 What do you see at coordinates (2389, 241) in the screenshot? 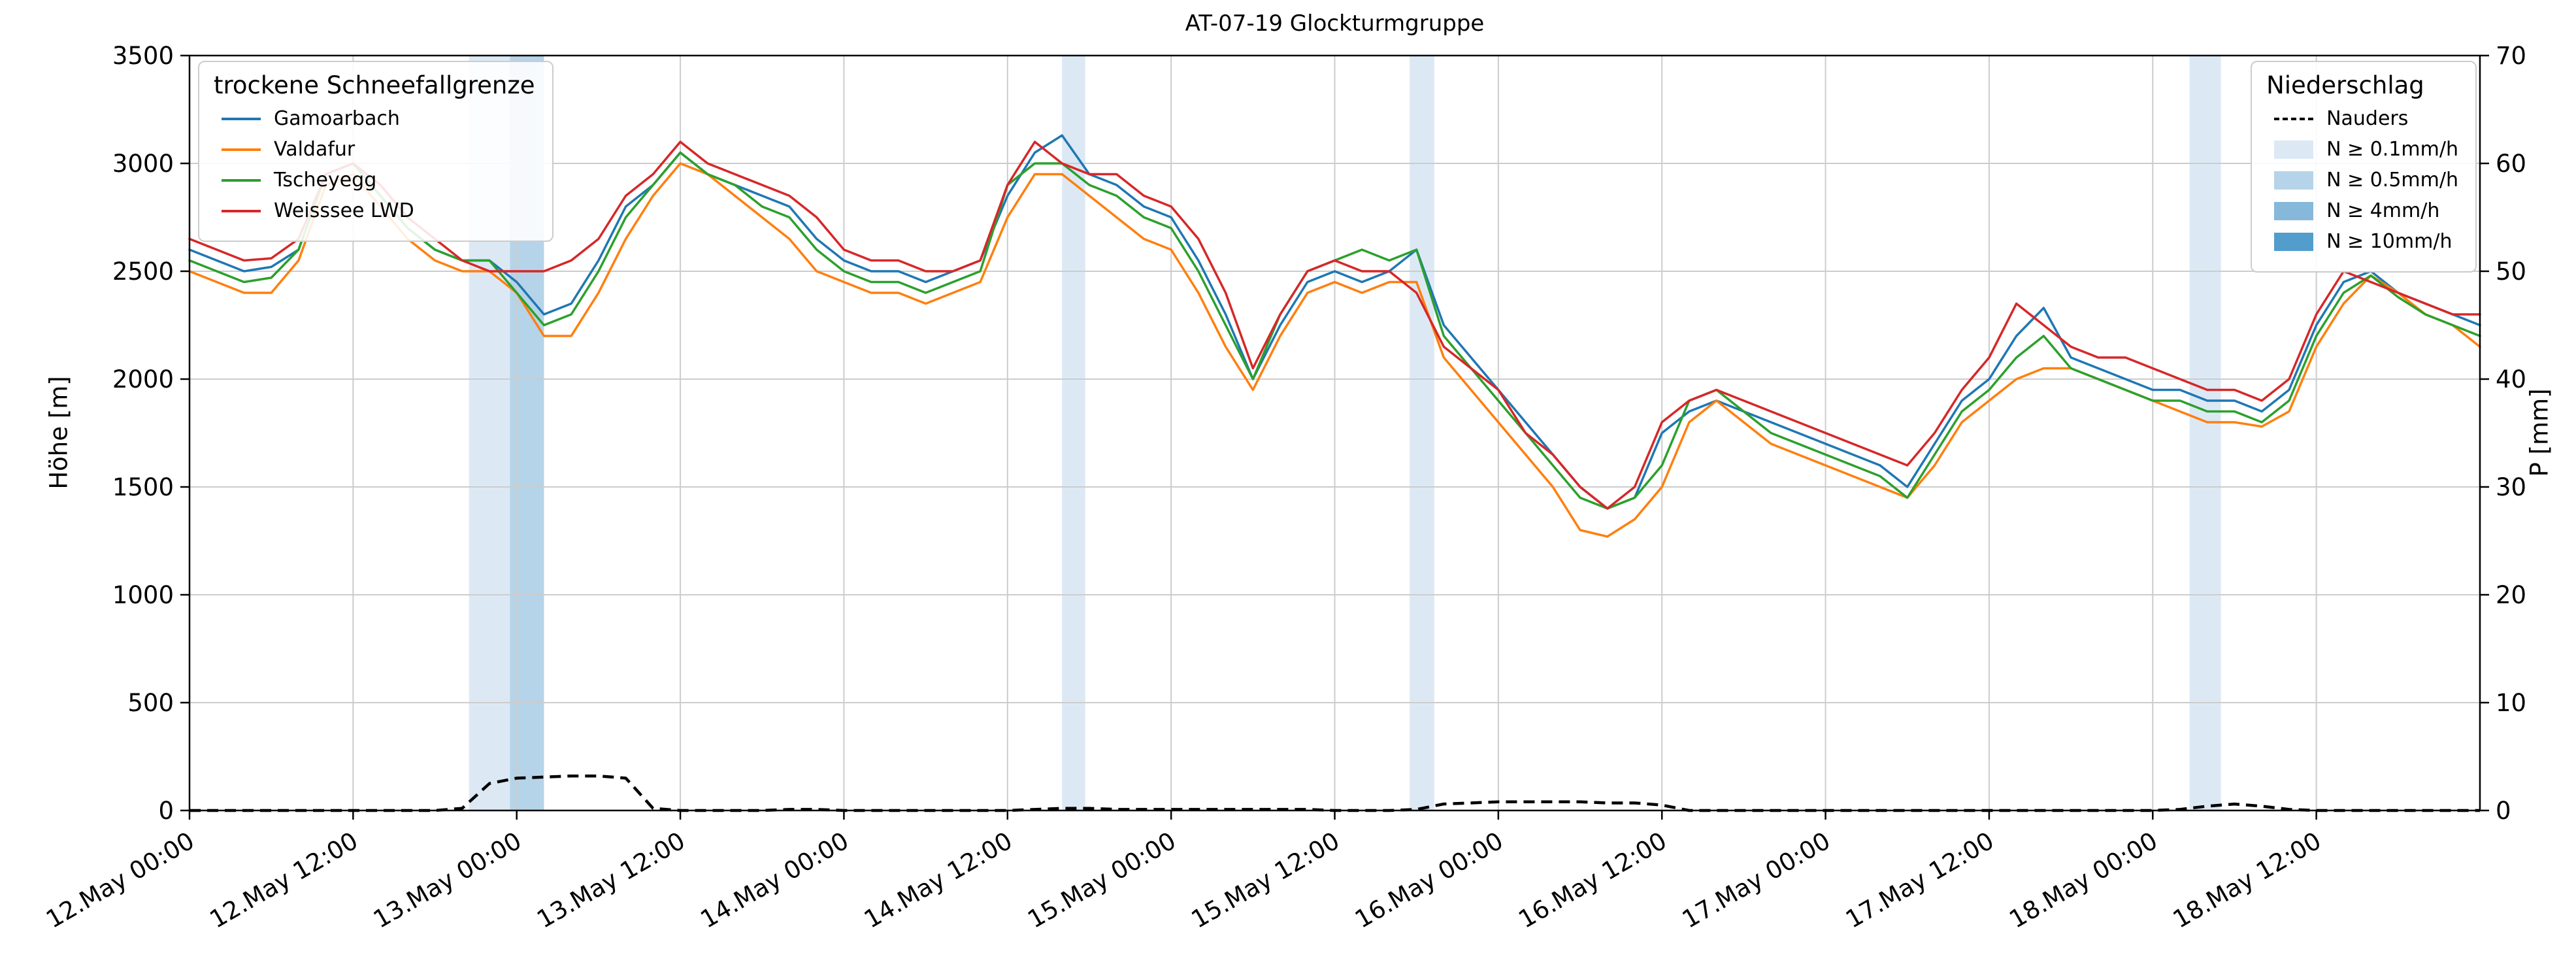
I see `legend-label-band-10: N ≥ 10mm/h` at bounding box center [2389, 241].